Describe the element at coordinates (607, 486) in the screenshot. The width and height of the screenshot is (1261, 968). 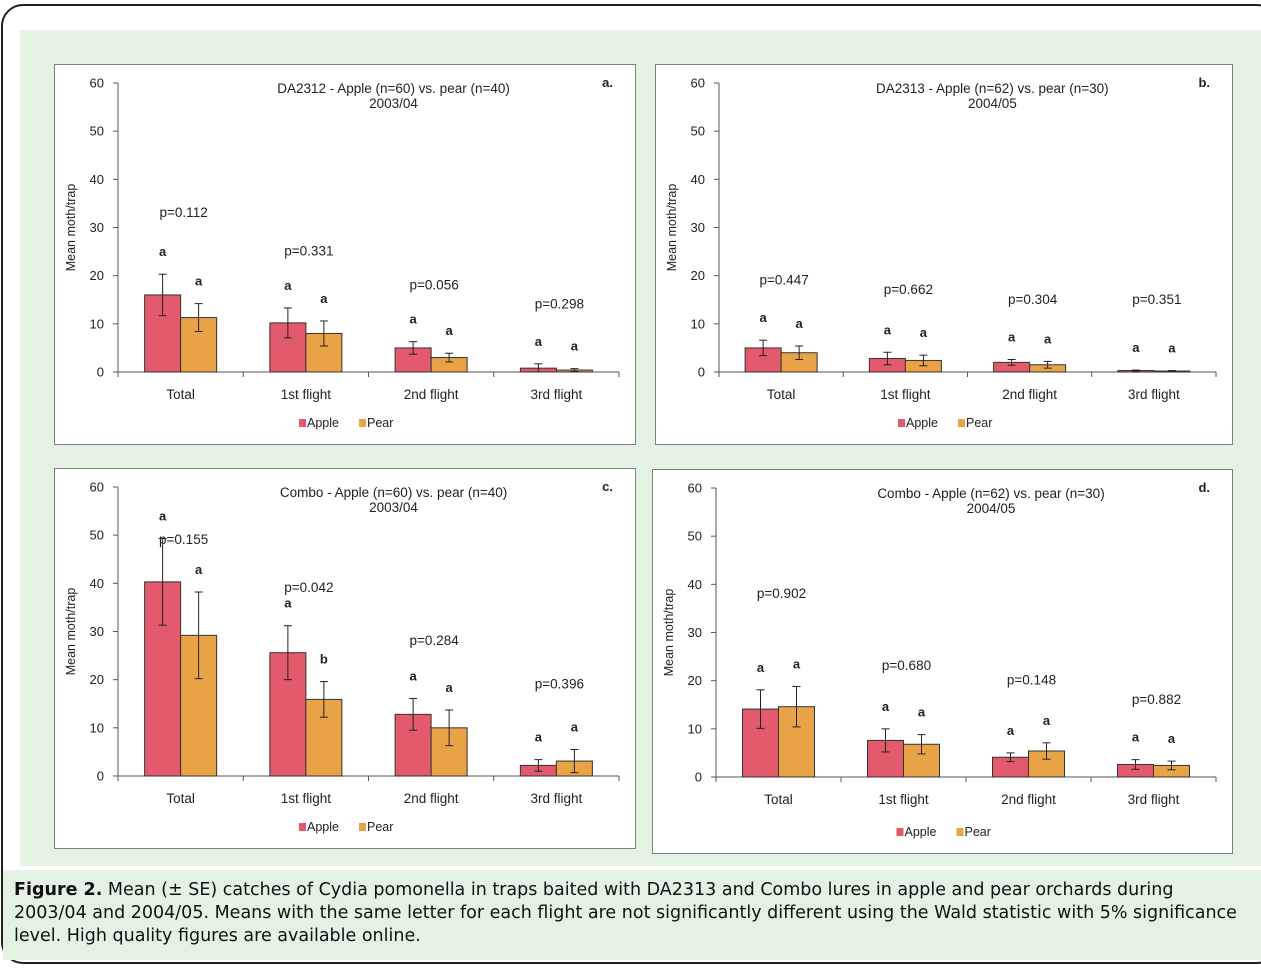
I see `panel-label: c.` at that location.